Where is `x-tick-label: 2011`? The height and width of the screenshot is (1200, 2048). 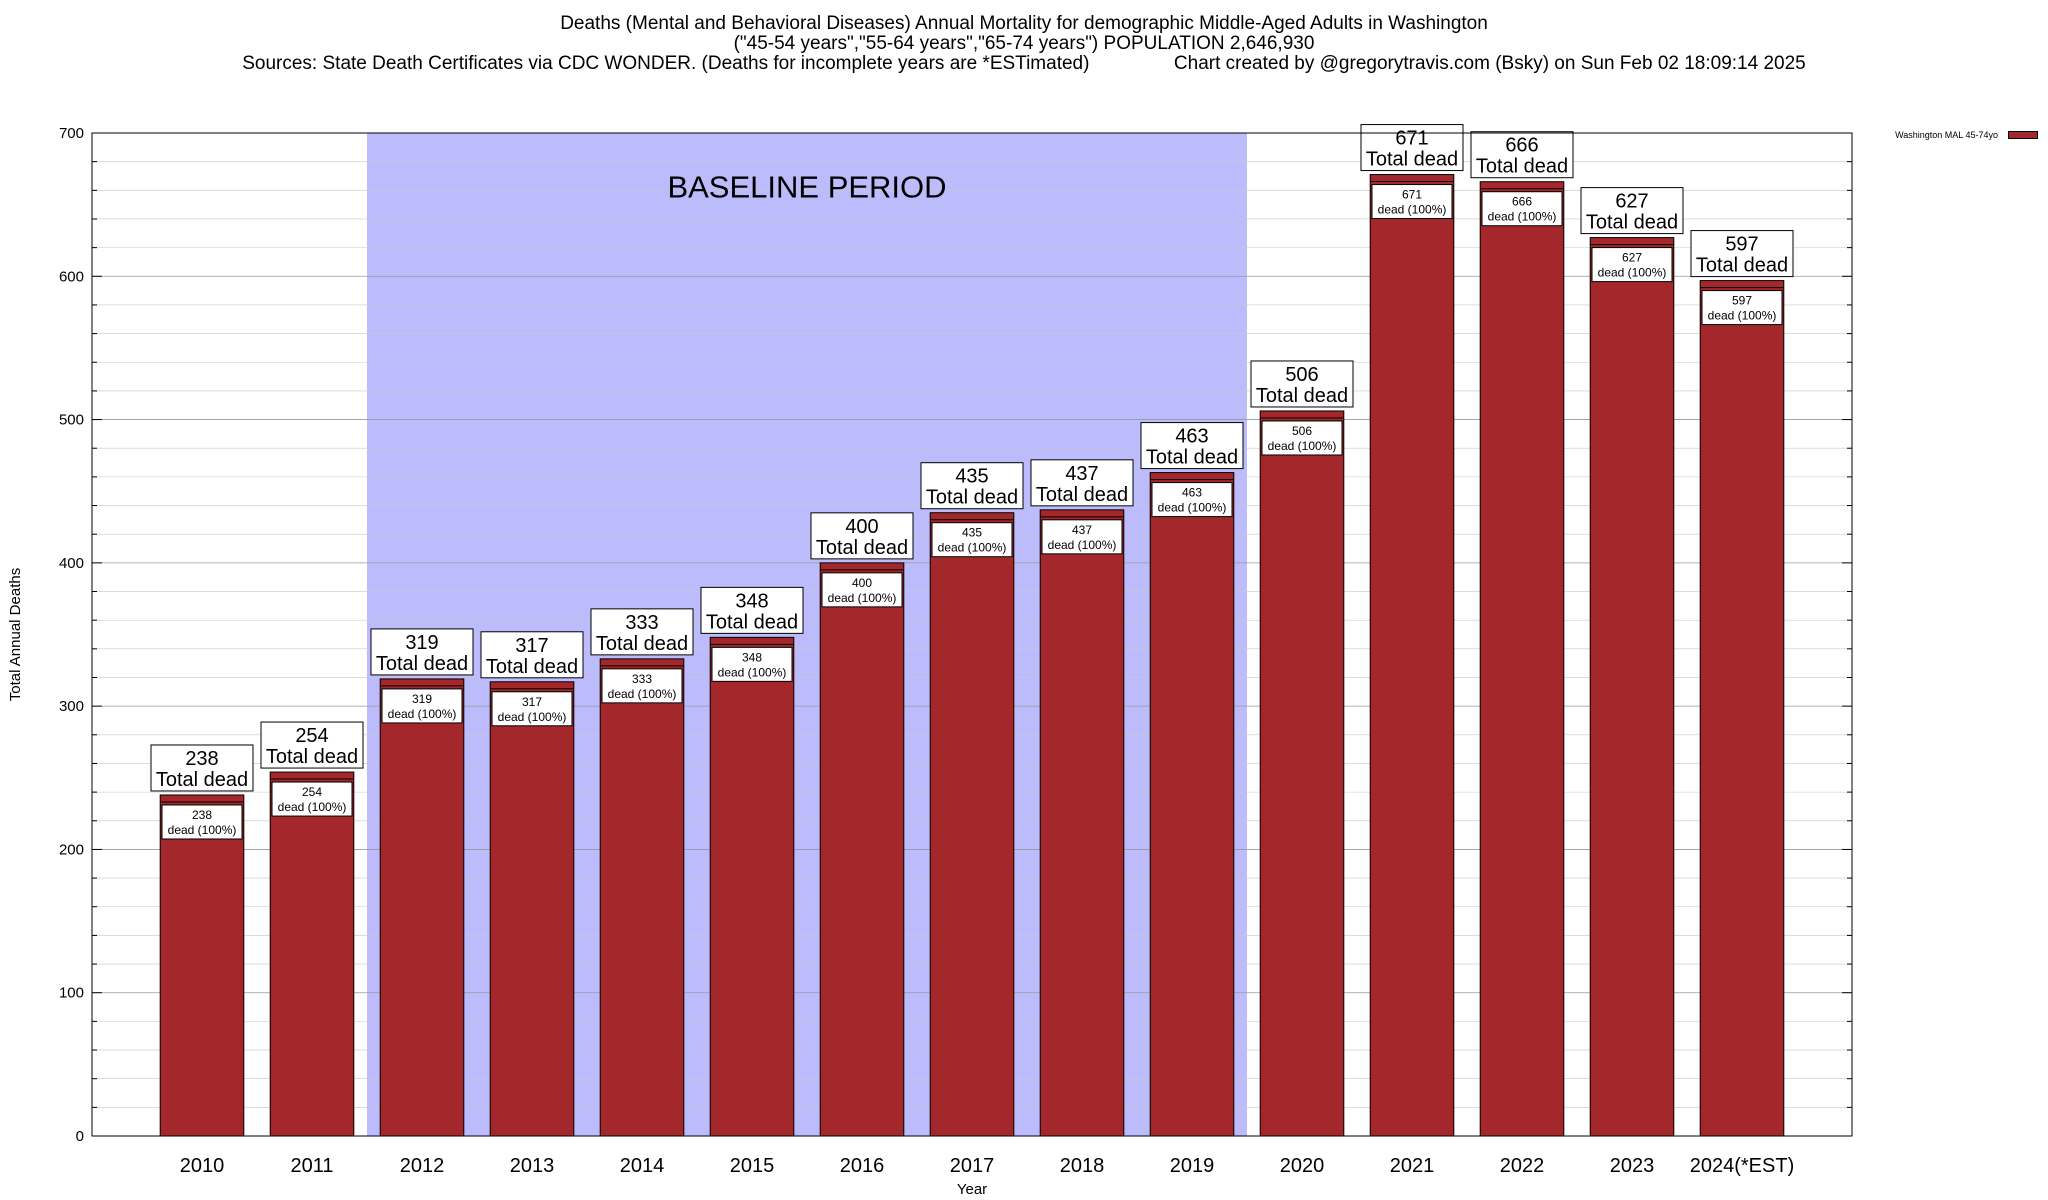
x-tick-label: 2011 is located at coordinates (311, 1166).